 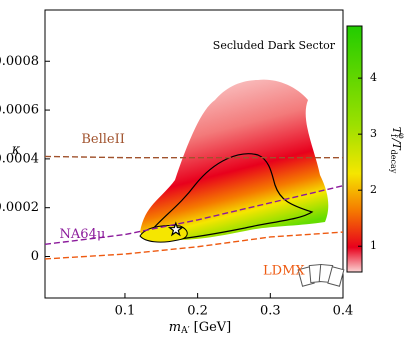 What do you see at coordinates (393, 136) in the screenshot?
I see `cb-label-part: f` at bounding box center [393, 136].